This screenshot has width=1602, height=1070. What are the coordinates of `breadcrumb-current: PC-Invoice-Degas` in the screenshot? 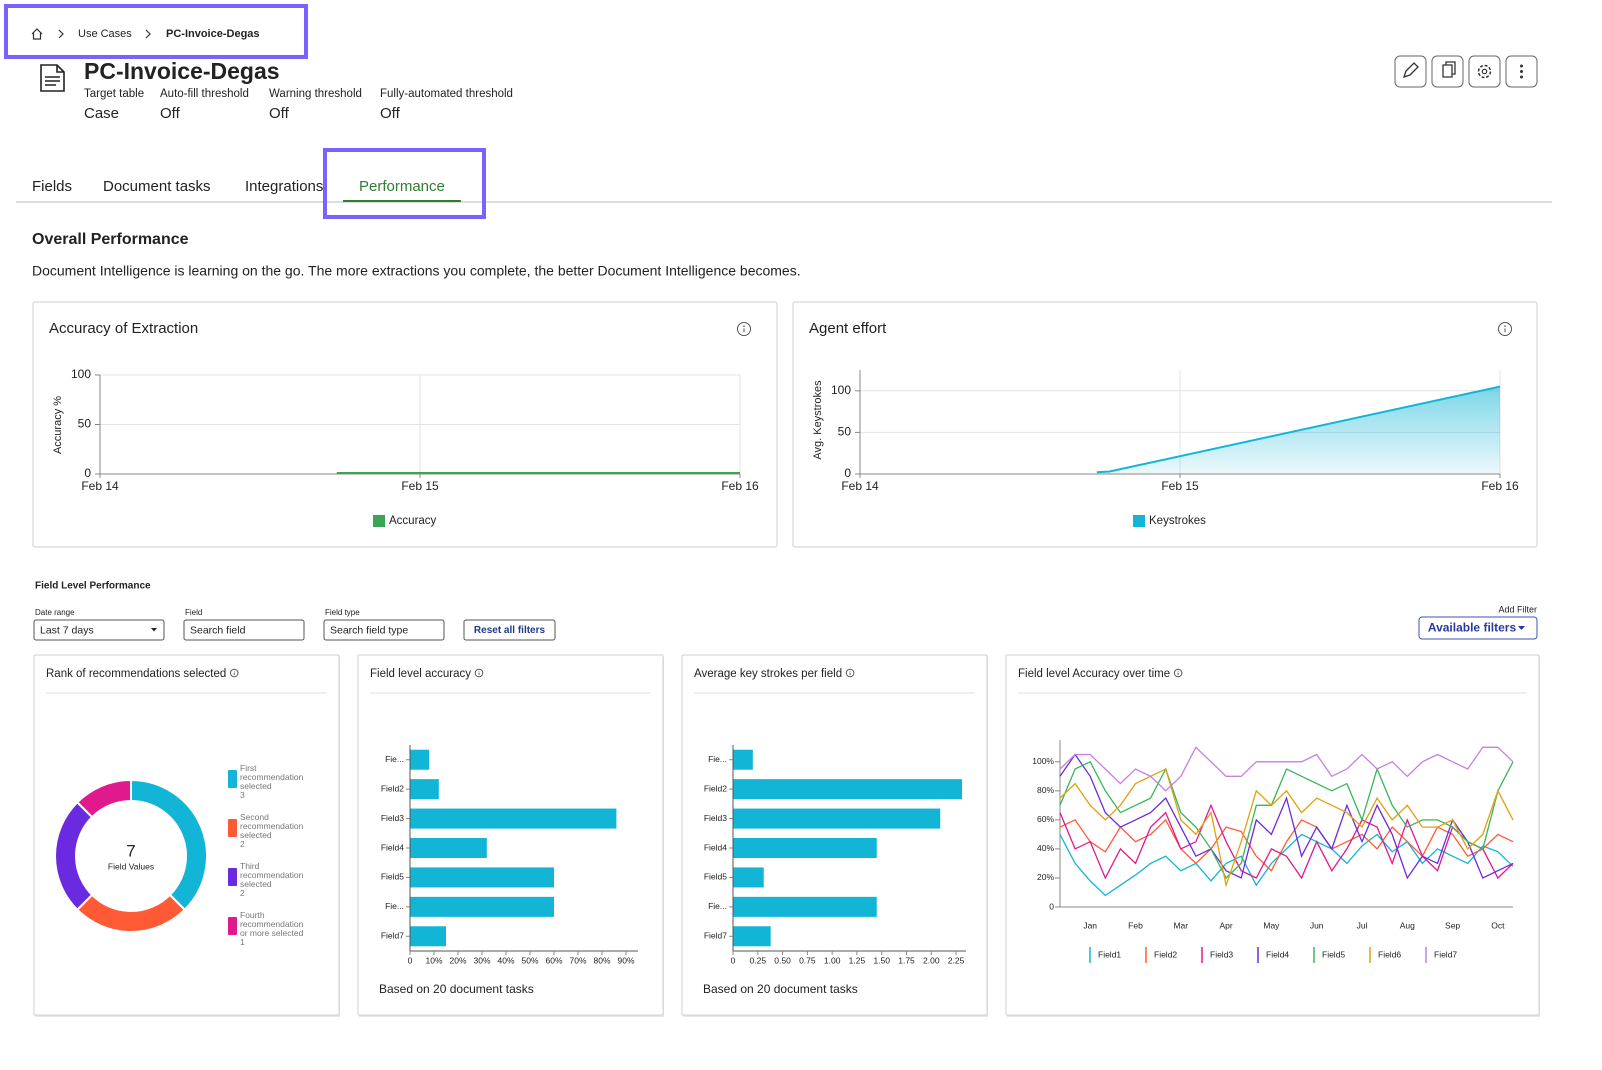 It's located at (213, 34).